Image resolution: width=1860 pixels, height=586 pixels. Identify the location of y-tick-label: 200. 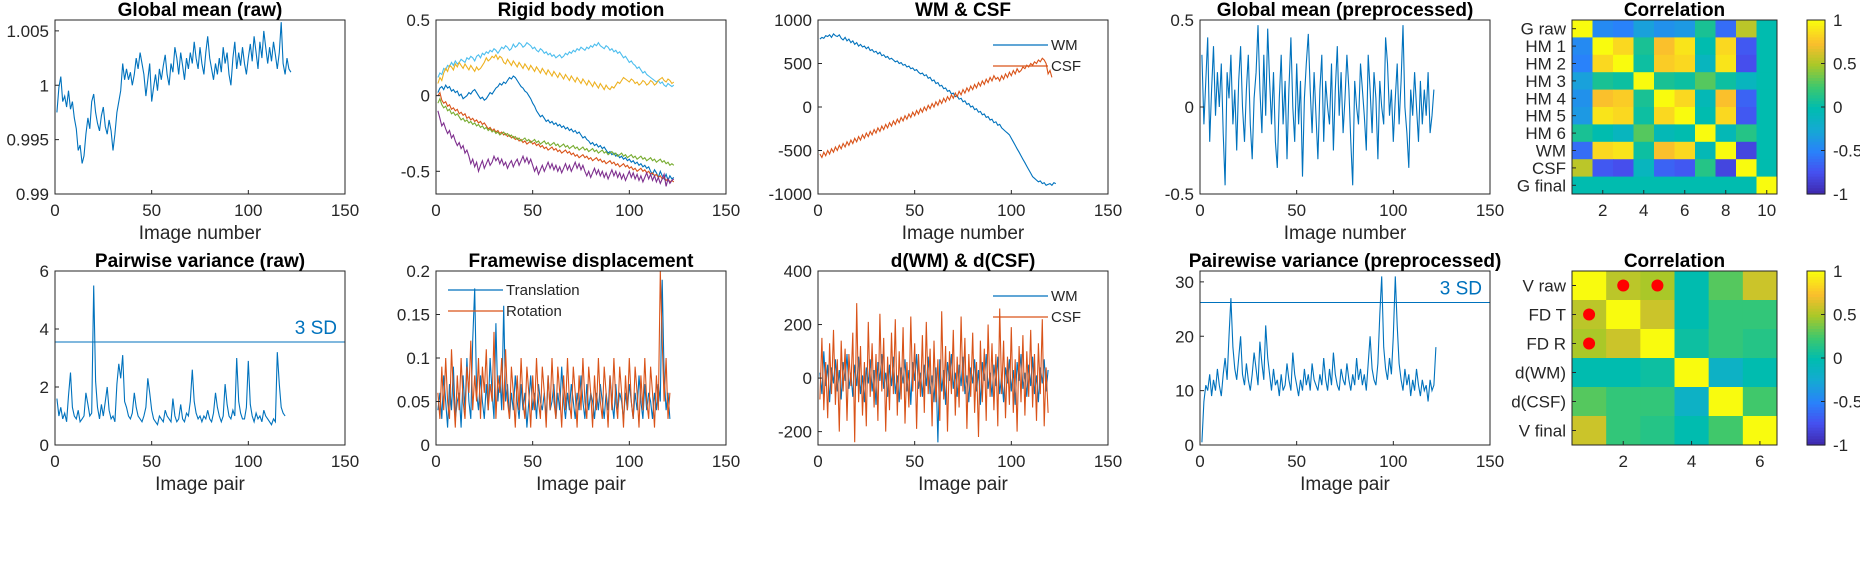
(798, 325).